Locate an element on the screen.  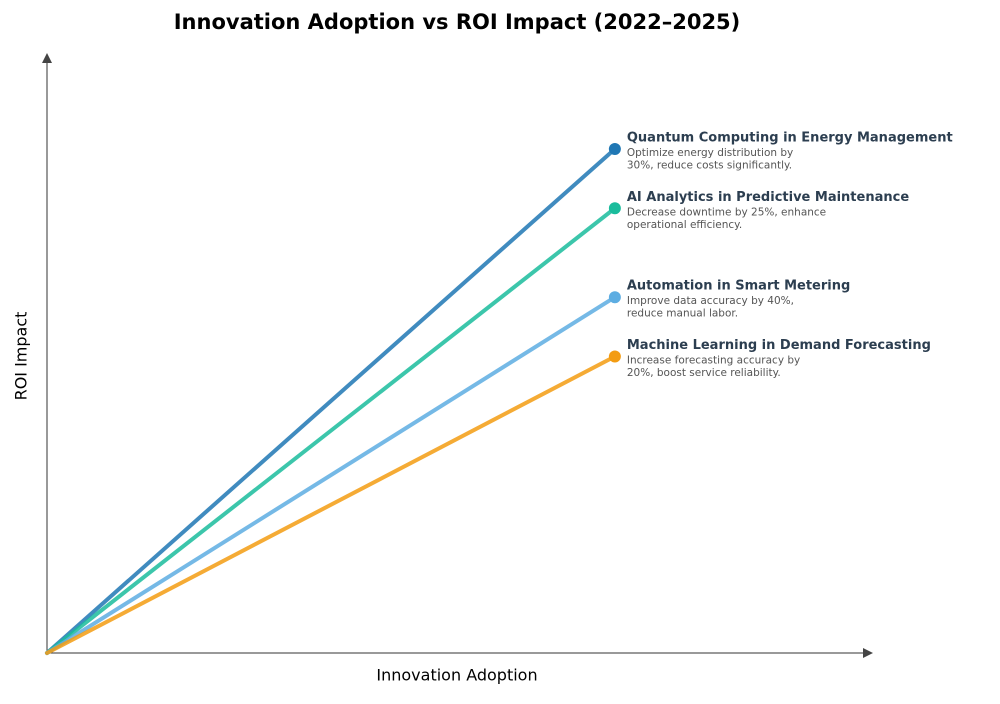
y-axis-label: ROI Impact is located at coordinates (21, 356).